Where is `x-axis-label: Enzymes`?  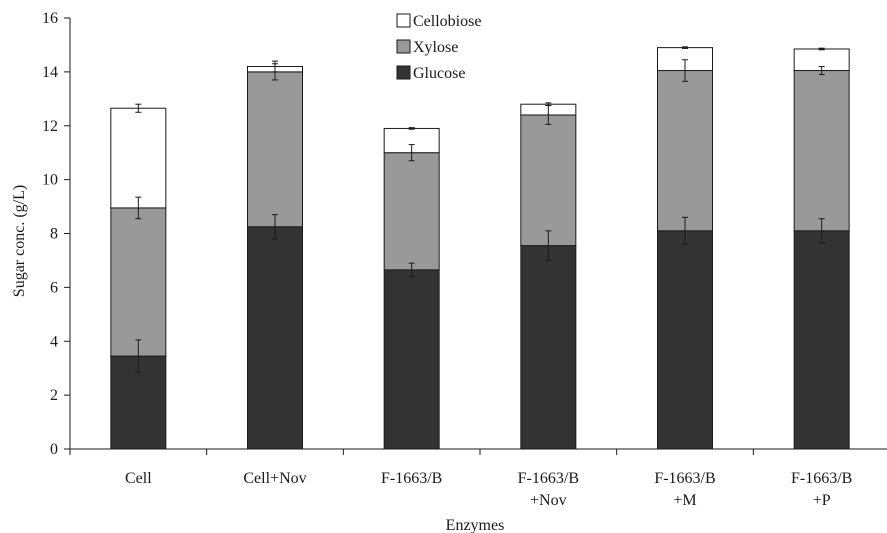
x-axis-label: Enzymes is located at coordinates (475, 525).